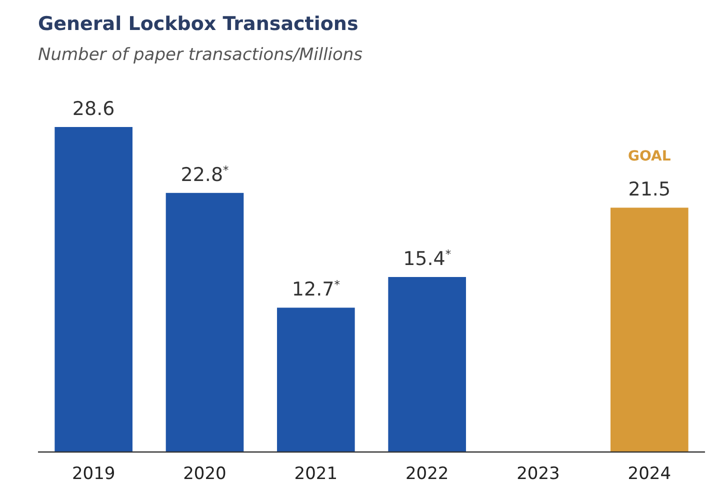 The width and height of the screenshot is (712, 492). Describe the element at coordinates (649, 189) in the screenshot. I see `data-label: 21.5` at that location.